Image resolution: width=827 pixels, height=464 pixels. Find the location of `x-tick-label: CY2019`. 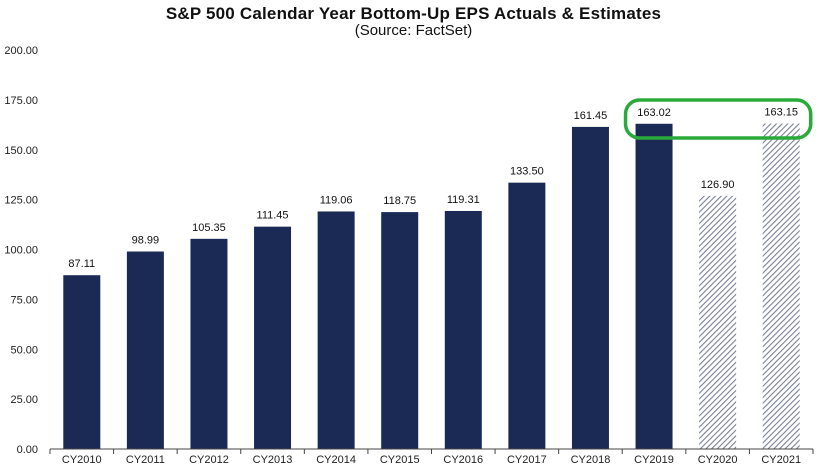

x-tick-label: CY2019 is located at coordinates (654, 459).